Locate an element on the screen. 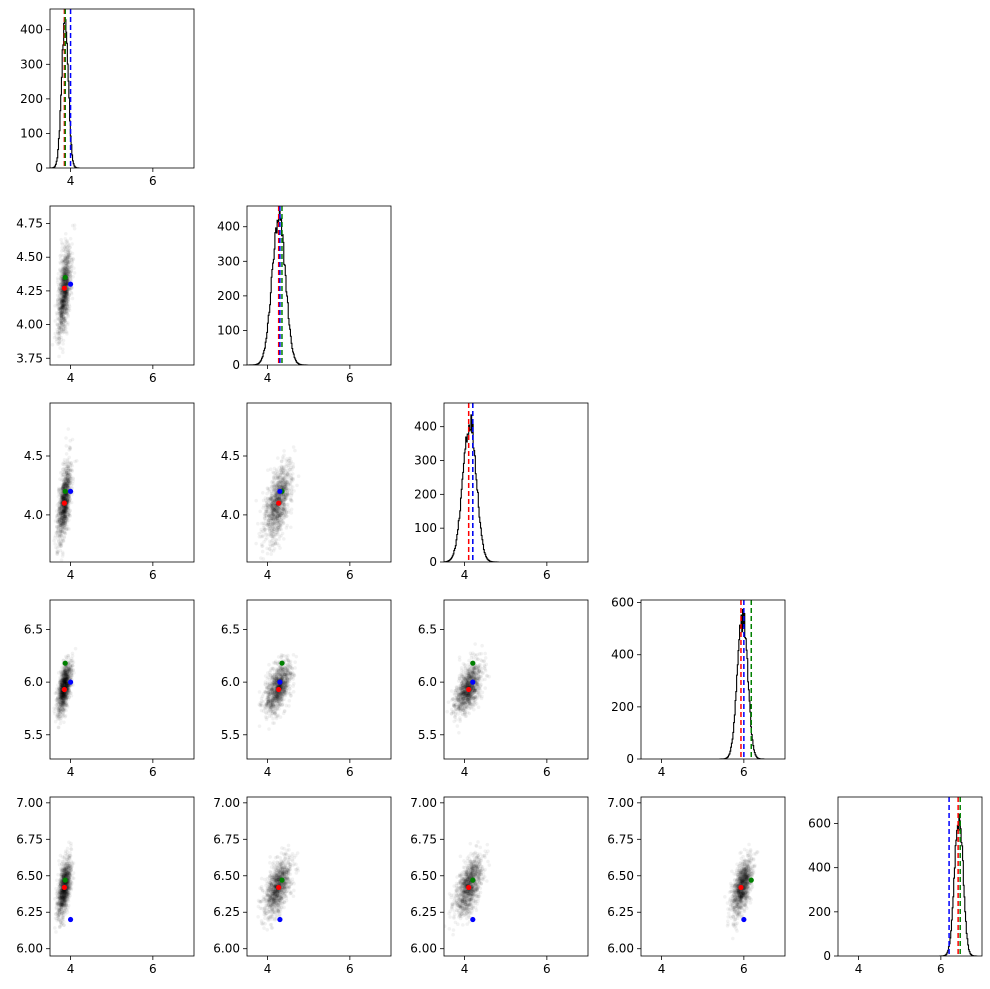 This screenshot has height=989, width=990. x-tick-label: 6 is located at coordinates (350, 575).